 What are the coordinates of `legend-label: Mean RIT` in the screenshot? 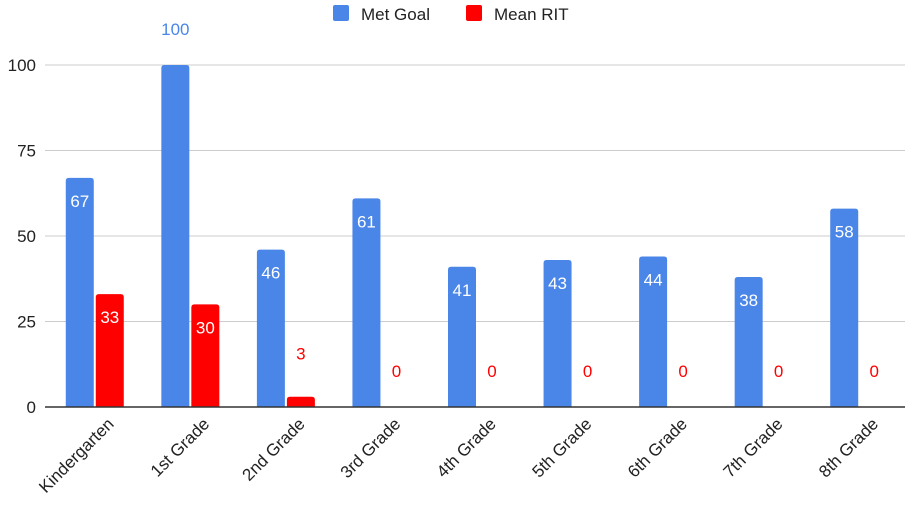 It's located at (531, 14).